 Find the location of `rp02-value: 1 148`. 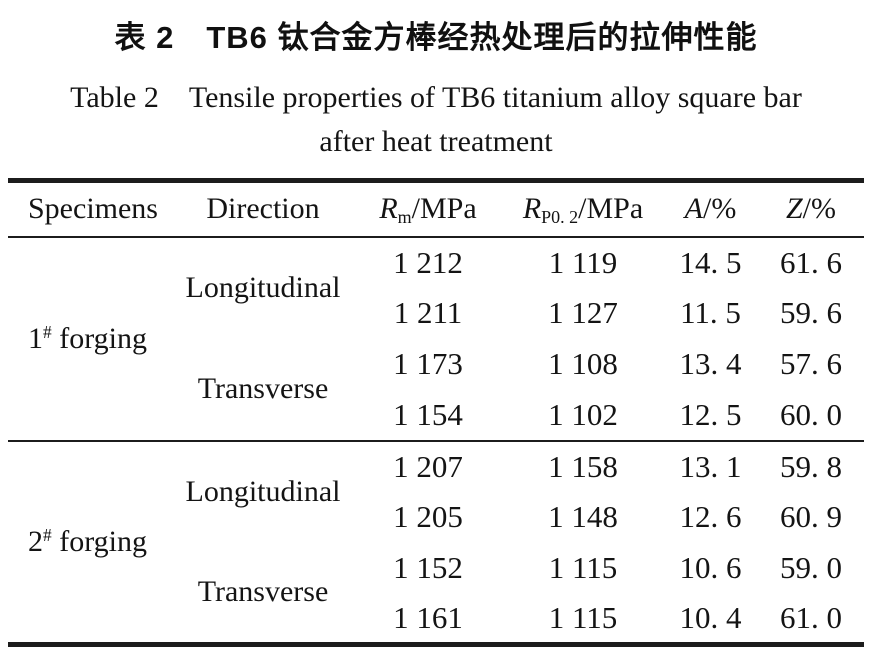

rp02-value: 1 148 is located at coordinates (583, 516).